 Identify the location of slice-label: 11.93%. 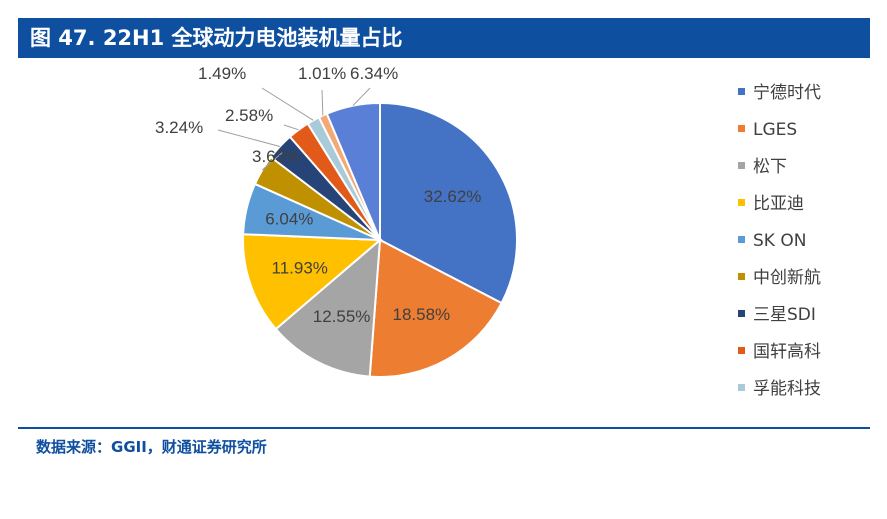
(300, 268).